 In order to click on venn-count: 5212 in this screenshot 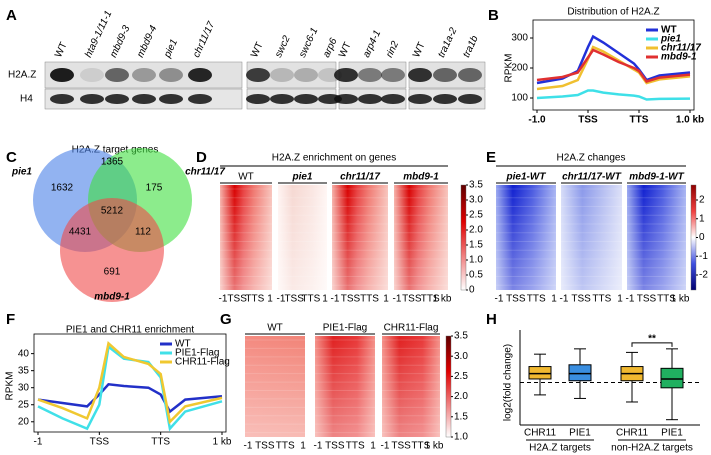, I will do `click(112, 211)`.